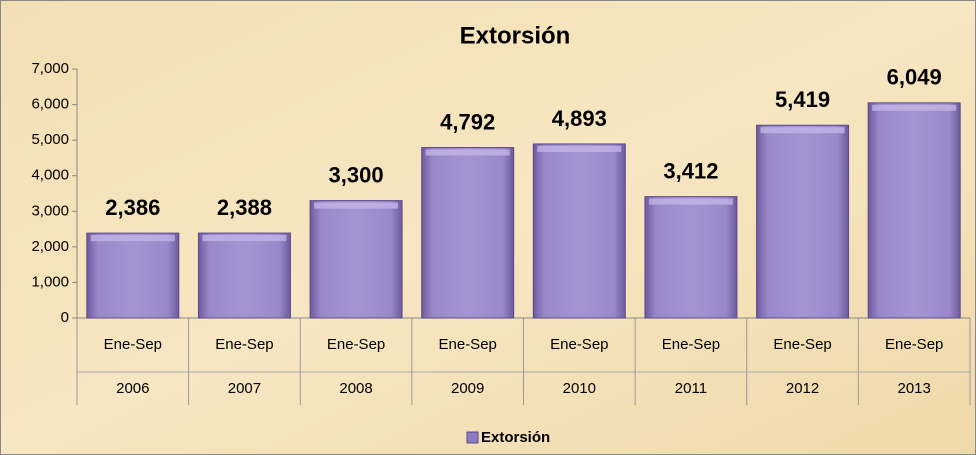 The width and height of the screenshot is (976, 455). What do you see at coordinates (356, 174) in the screenshot?
I see `data-label: 3,300` at bounding box center [356, 174].